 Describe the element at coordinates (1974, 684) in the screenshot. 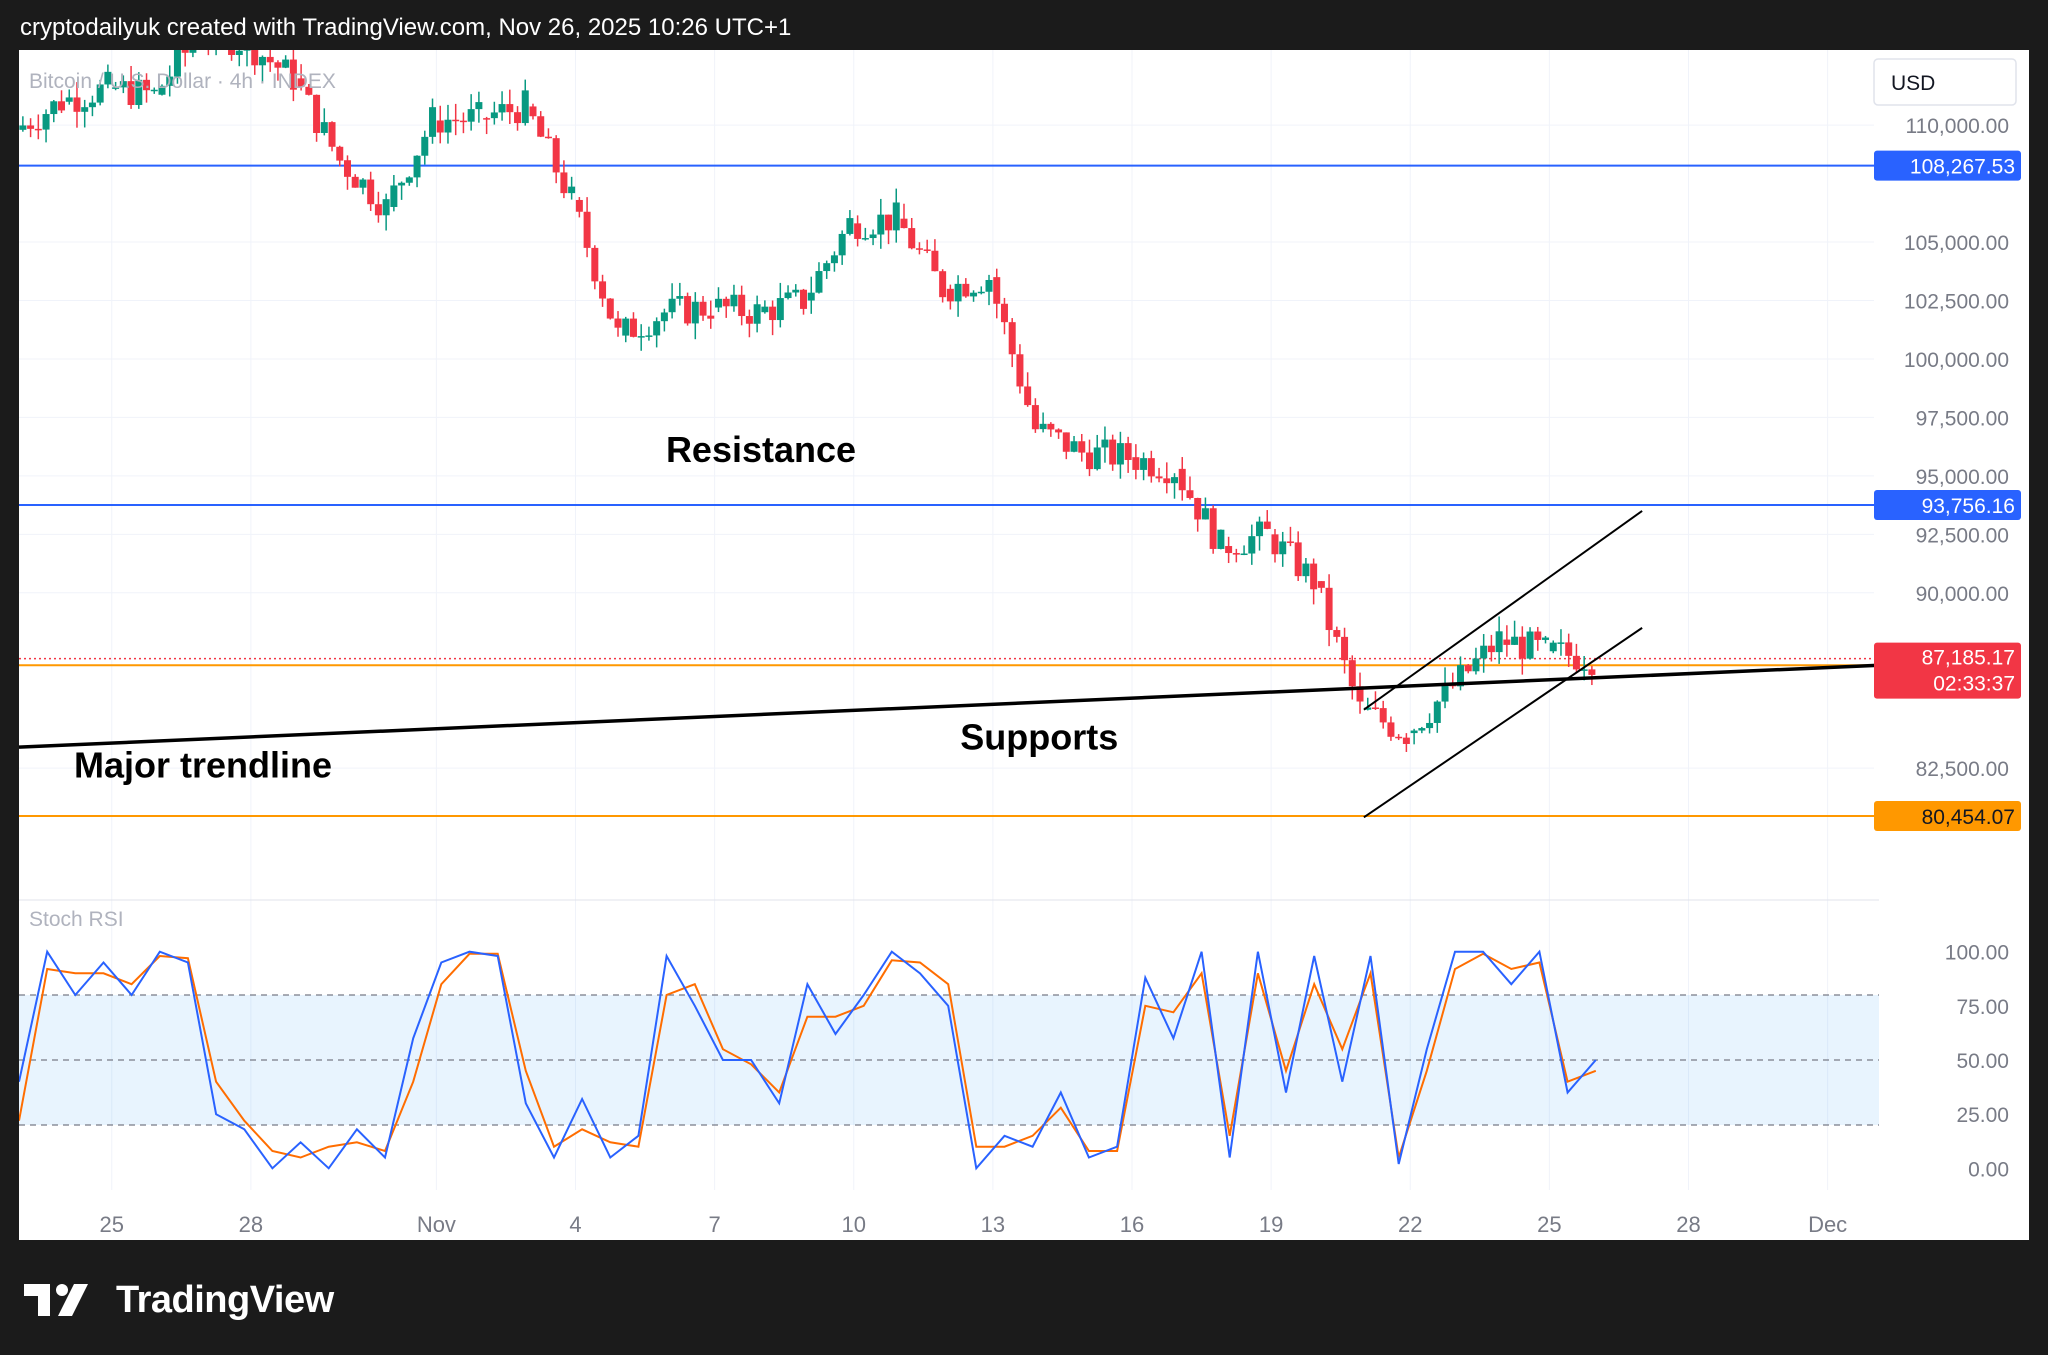

I see `last-price-countdown: 02:33:37` at that location.